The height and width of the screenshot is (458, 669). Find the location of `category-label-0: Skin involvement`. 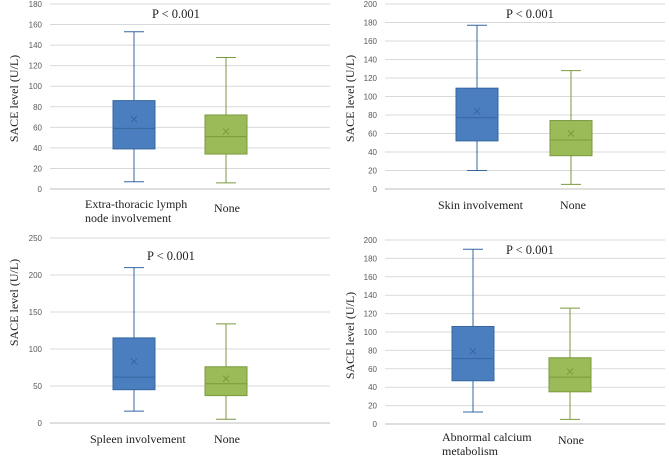

category-label-0: Skin involvement is located at coordinates (480, 205).